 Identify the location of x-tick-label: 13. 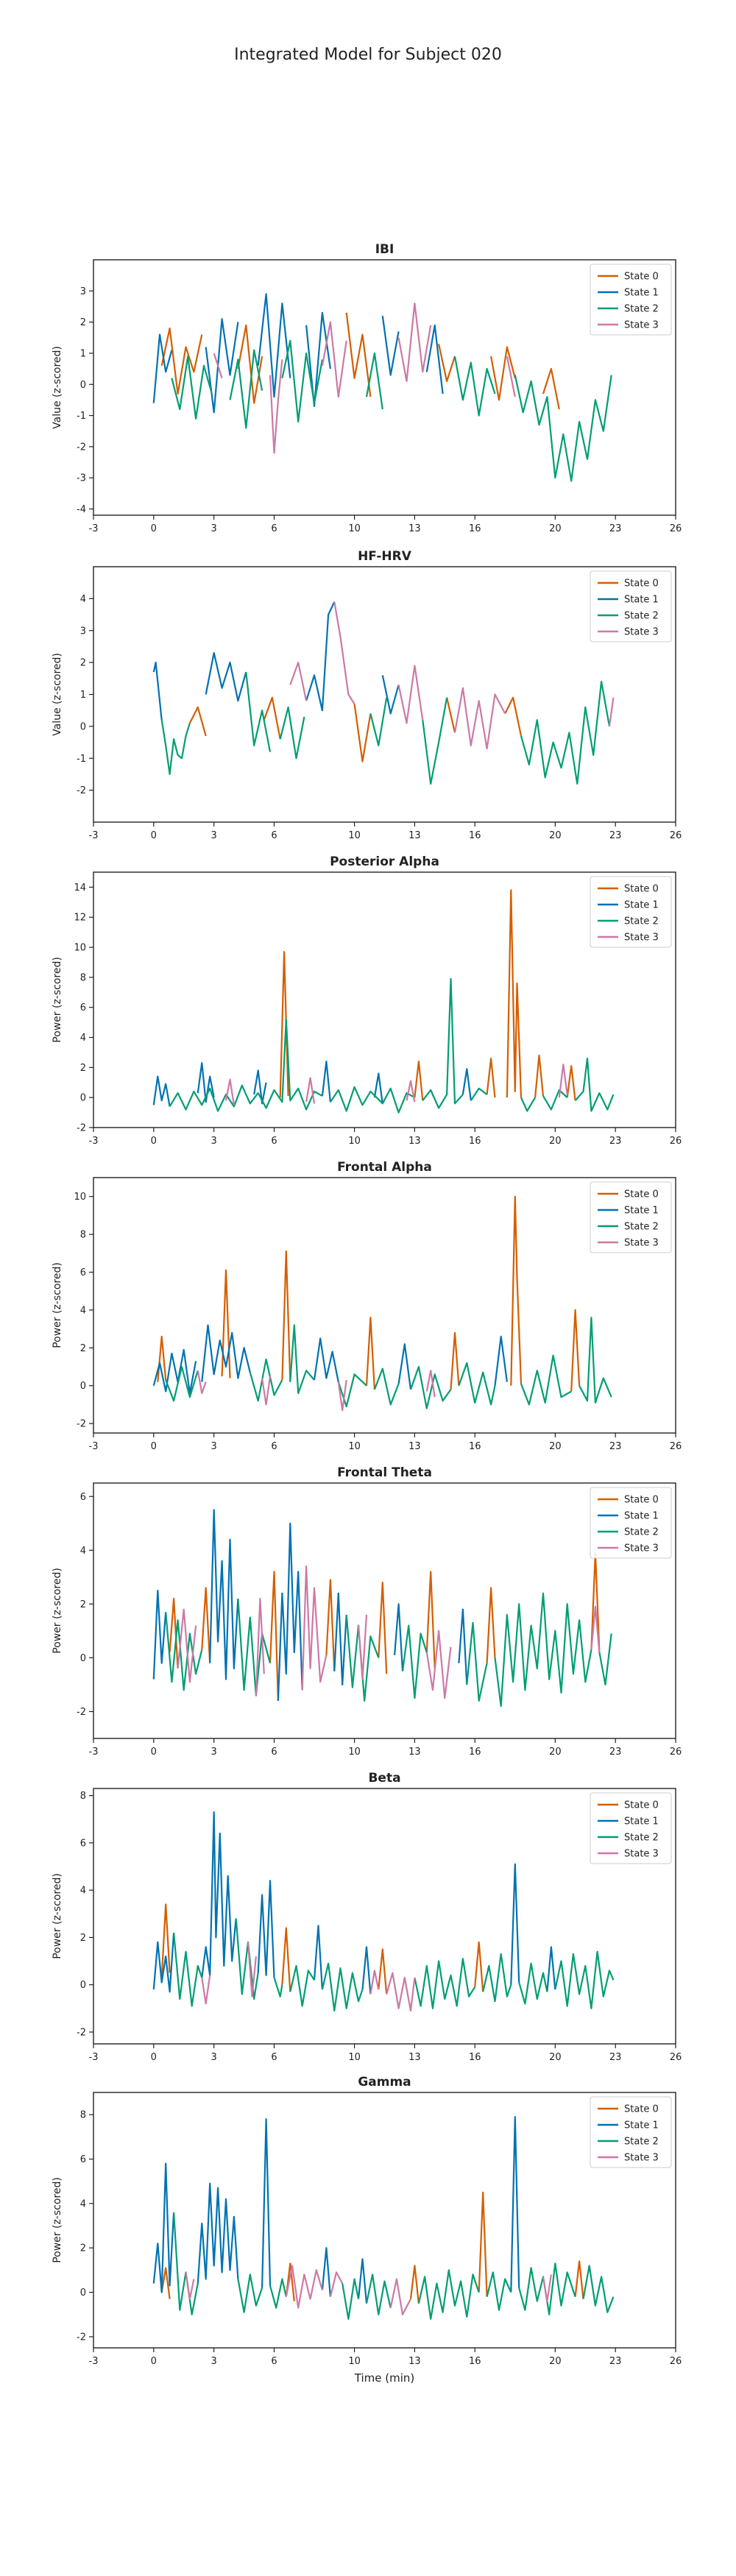
(414, 1752).